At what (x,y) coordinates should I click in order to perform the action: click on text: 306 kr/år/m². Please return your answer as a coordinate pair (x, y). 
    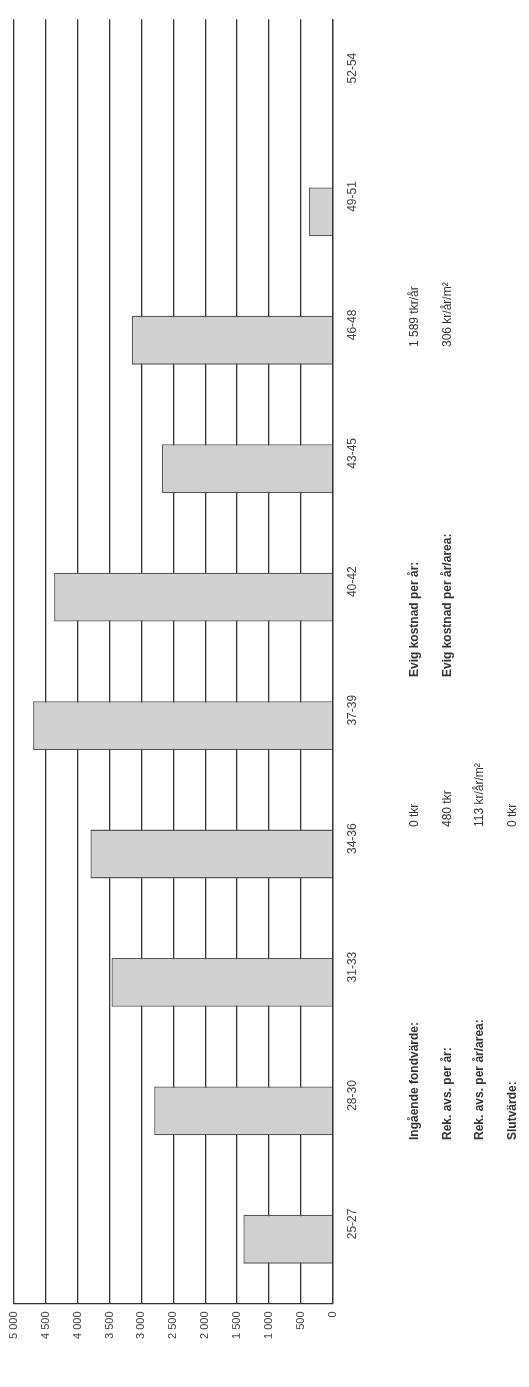
    Looking at the image, I should click on (446, 314).